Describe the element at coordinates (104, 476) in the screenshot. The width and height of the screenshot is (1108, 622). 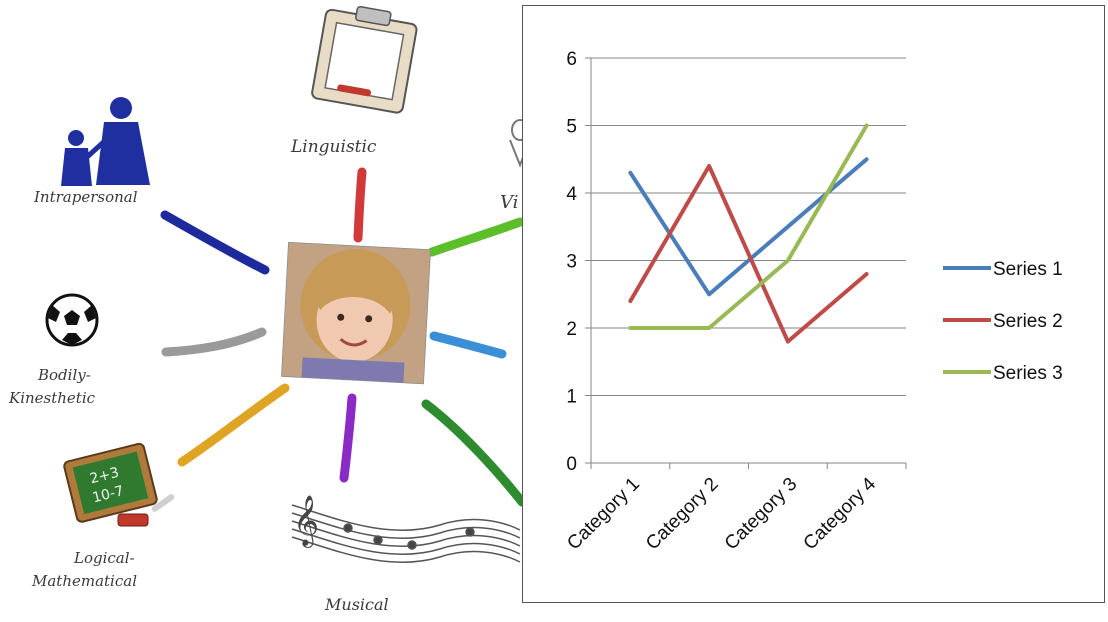
I see `chalkboard-text-1: 2+3` at that location.